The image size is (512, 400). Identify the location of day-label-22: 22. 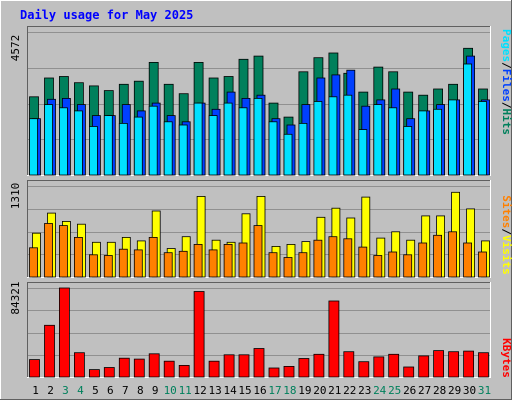
(349, 390).